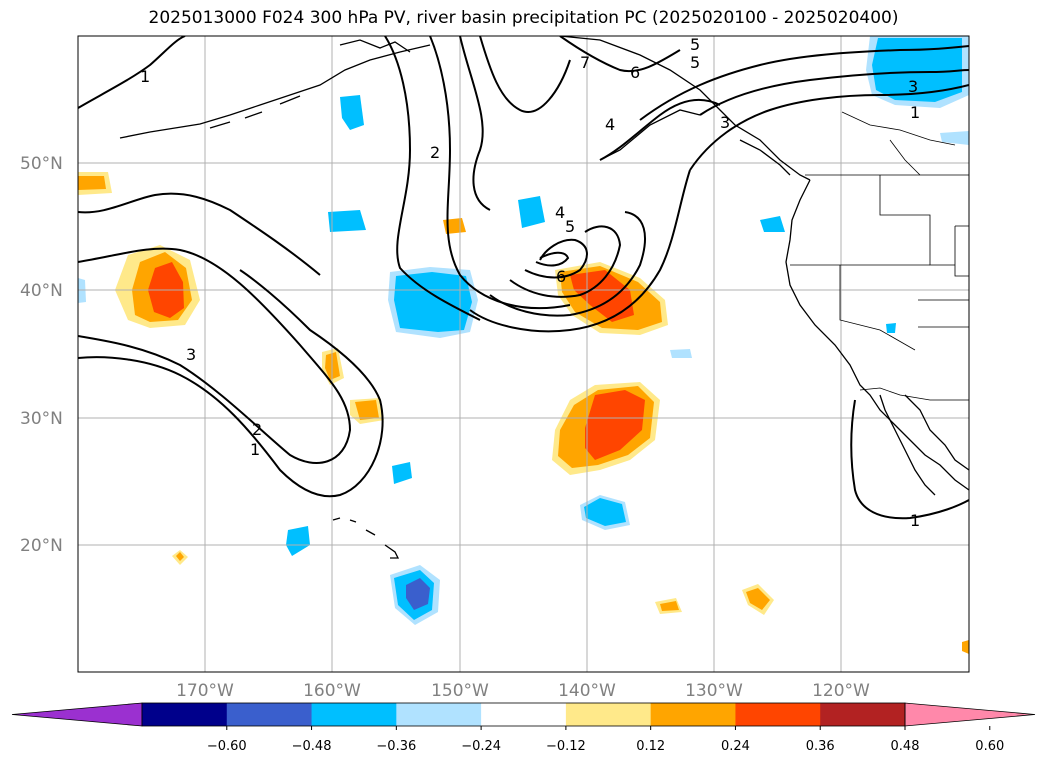  Describe the element at coordinates (989, 746) in the screenshot. I see `colorbar-tick-label: 0.60` at that location.